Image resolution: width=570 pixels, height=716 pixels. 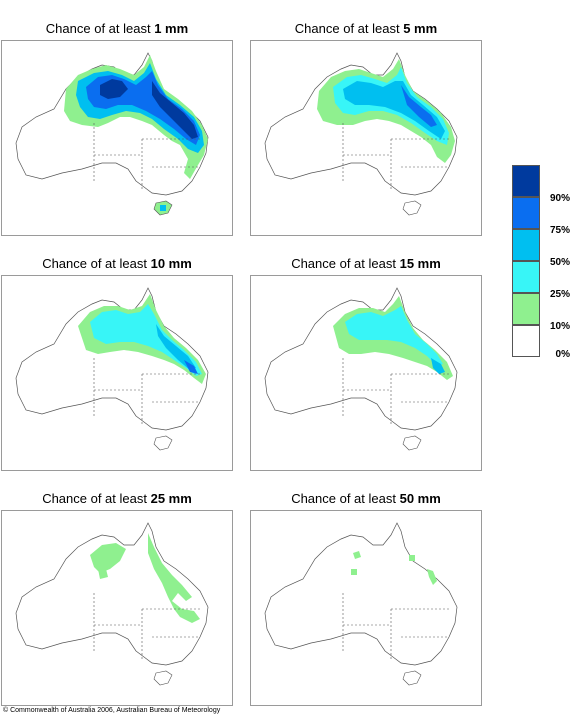 What do you see at coordinates (171, 498) in the screenshot?
I see `title-amount: 25 mm` at bounding box center [171, 498].